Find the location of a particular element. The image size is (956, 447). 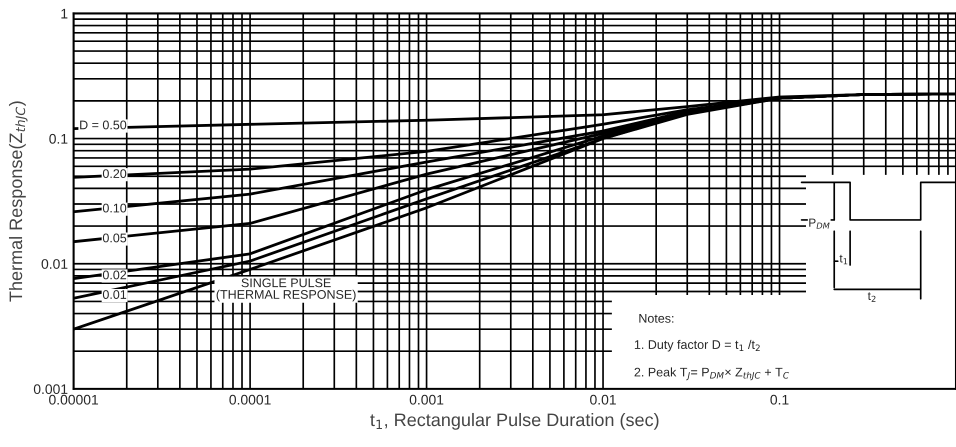

series-label: 0.05 is located at coordinates (114, 238).